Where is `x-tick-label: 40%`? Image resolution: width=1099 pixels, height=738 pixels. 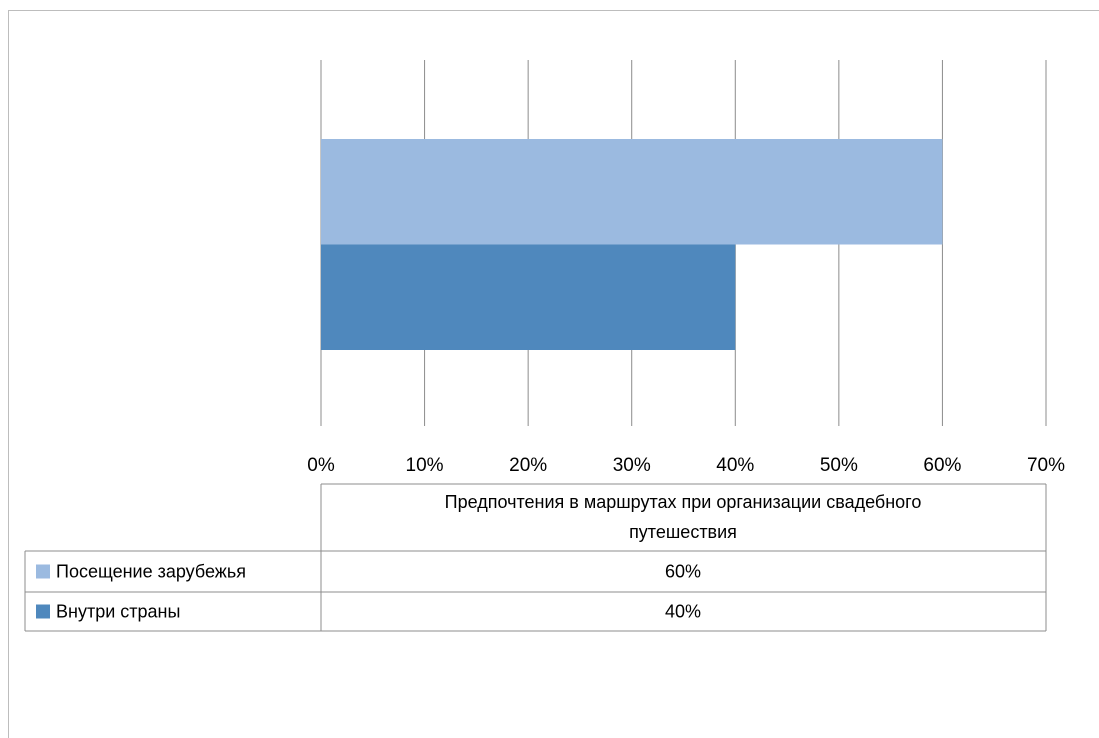 x-tick-label: 40% is located at coordinates (735, 465).